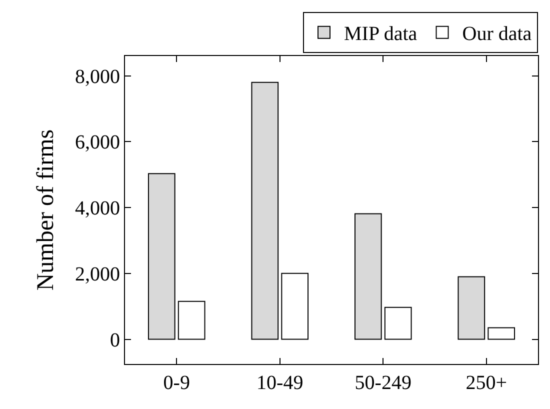 The image size is (550, 409). Describe the element at coordinates (381, 34) in the screenshot. I see `legend-label: MIP data` at that location.